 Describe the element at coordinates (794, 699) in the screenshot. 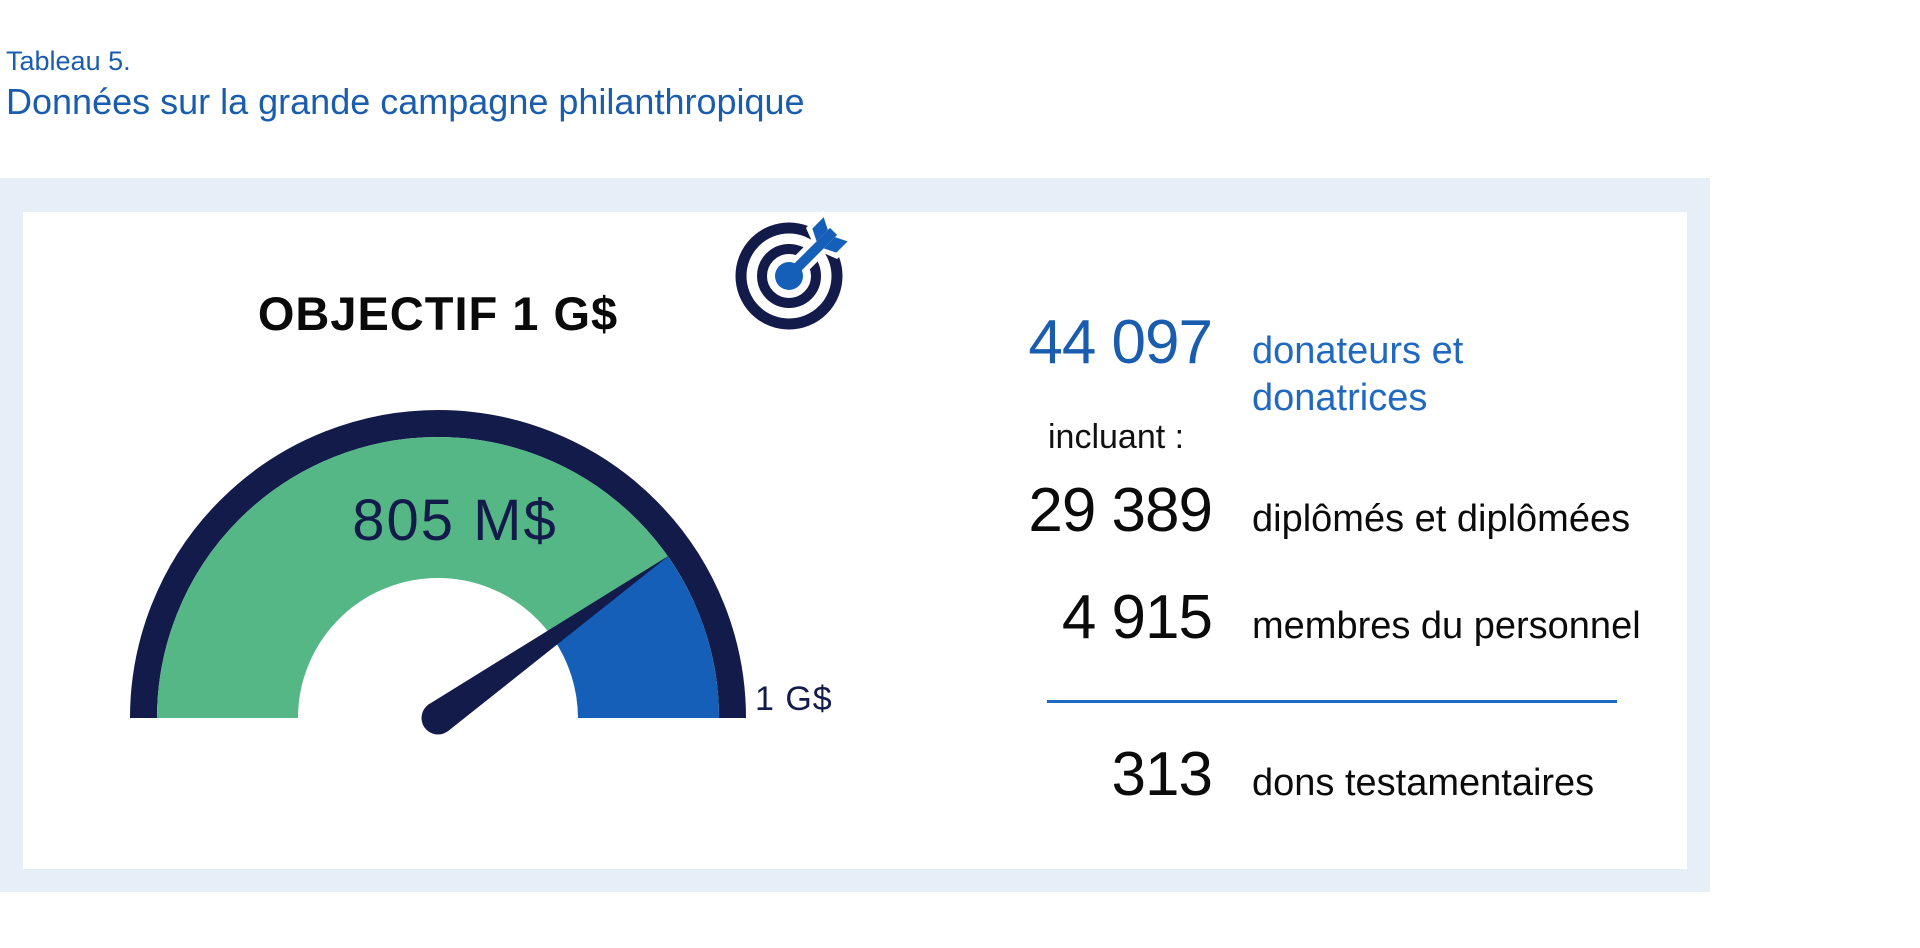

I see `gauge-max-label: 1 G$` at that location.